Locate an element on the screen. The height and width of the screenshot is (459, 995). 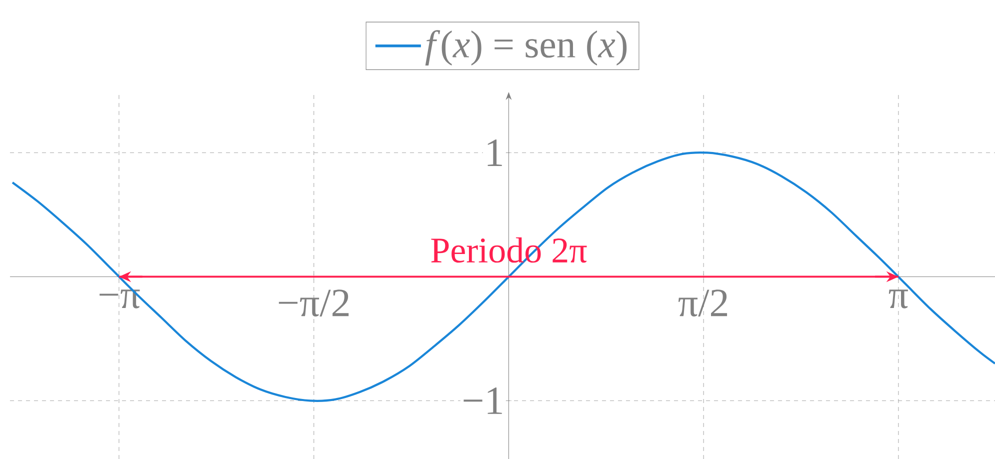
x-tick-label: π/2 is located at coordinates (703, 303).